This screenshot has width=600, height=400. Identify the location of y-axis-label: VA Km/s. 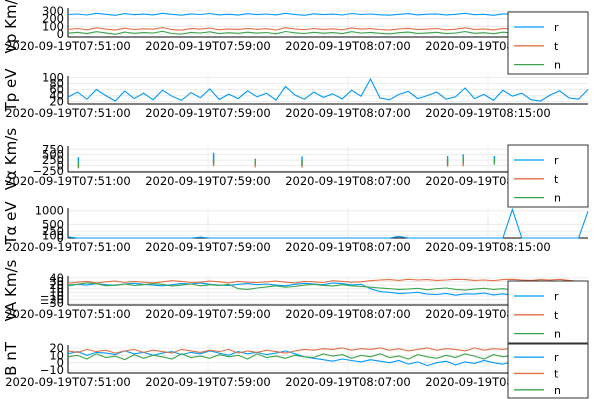
(11, 290).